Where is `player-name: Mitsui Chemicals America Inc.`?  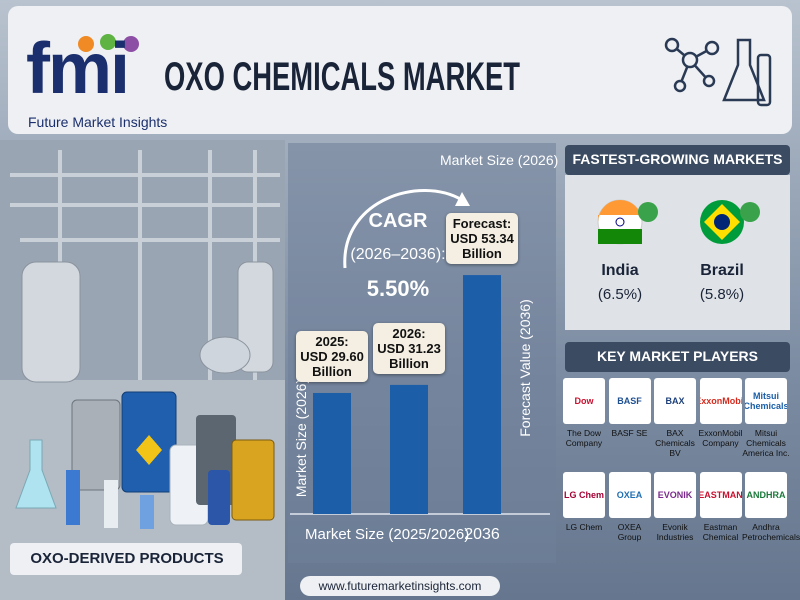 player-name: Mitsui Chemicals America Inc. is located at coordinates (766, 443).